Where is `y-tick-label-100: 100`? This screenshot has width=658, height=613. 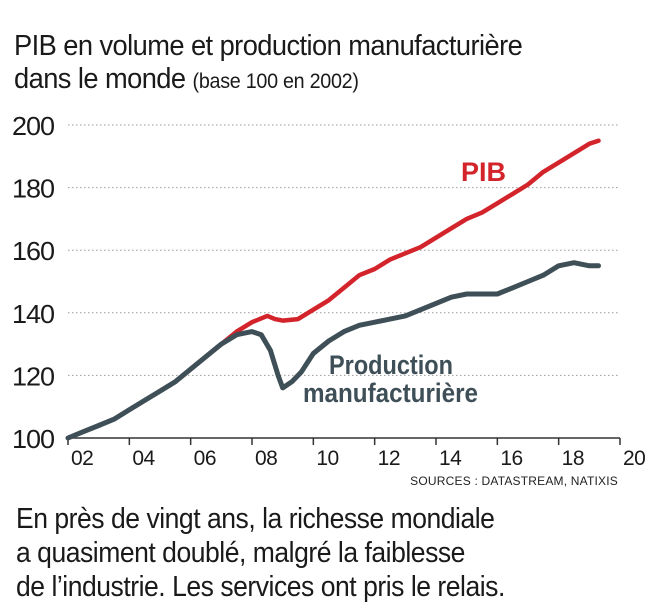
y-tick-label-100: 100 is located at coordinates (33, 439).